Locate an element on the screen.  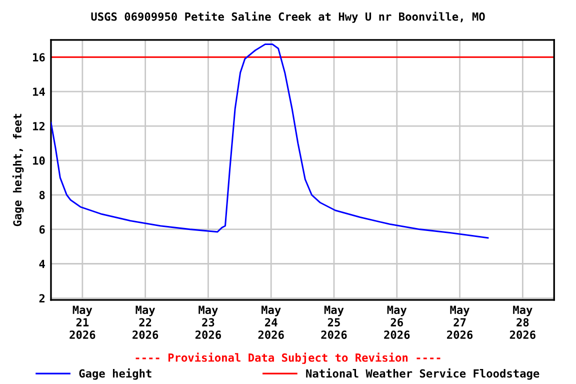
x-tick-label: May 23 2026 is located at coordinates (208, 322).